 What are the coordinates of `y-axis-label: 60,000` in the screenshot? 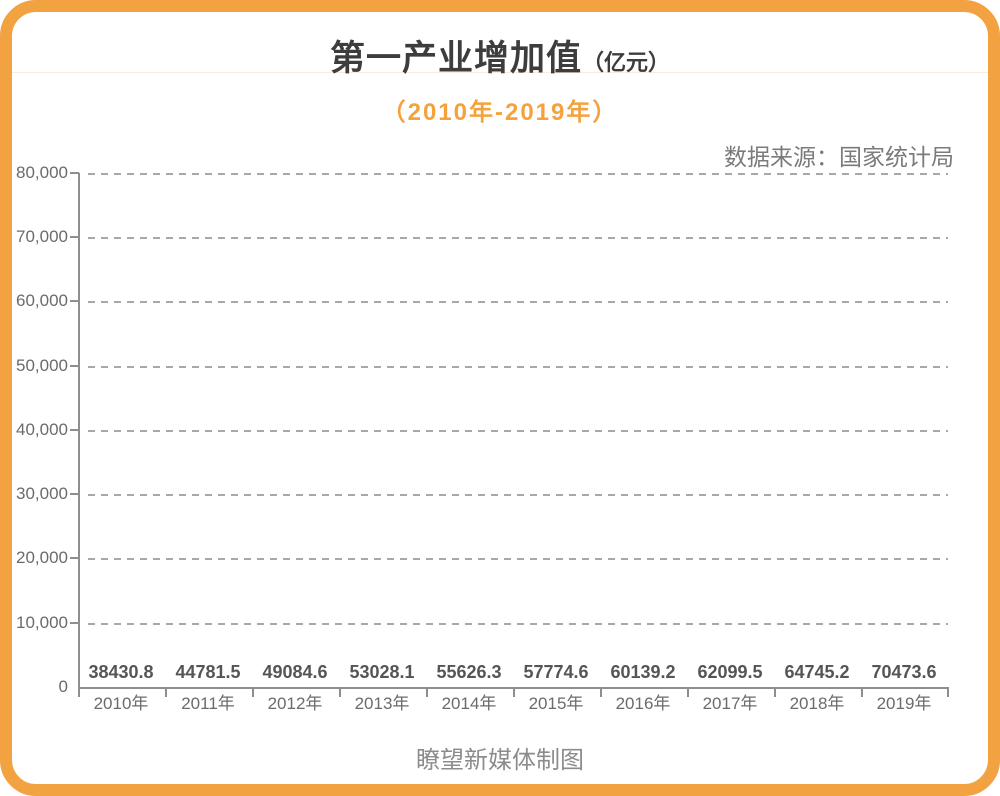 It's located at (42, 300).